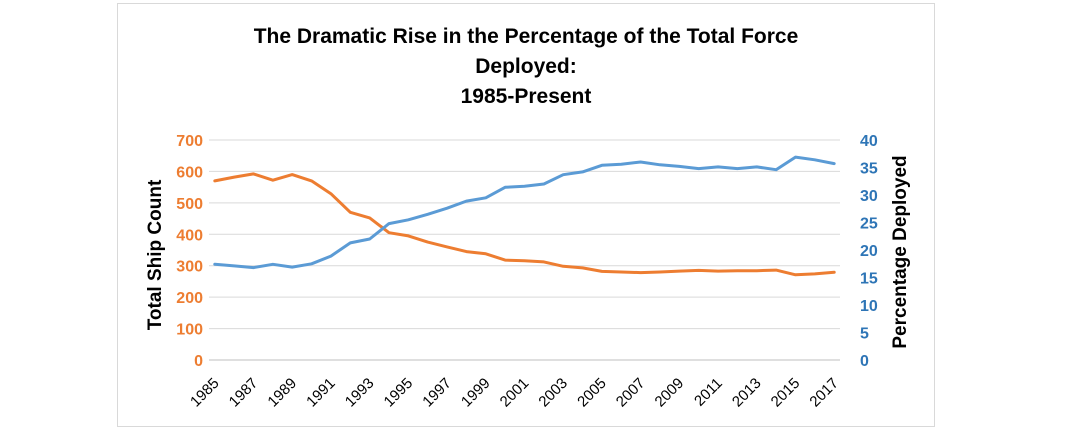 This screenshot has width=1076, height=433. Describe the element at coordinates (189, 298) in the screenshot. I see `y-left-tick-label: 200` at that location.